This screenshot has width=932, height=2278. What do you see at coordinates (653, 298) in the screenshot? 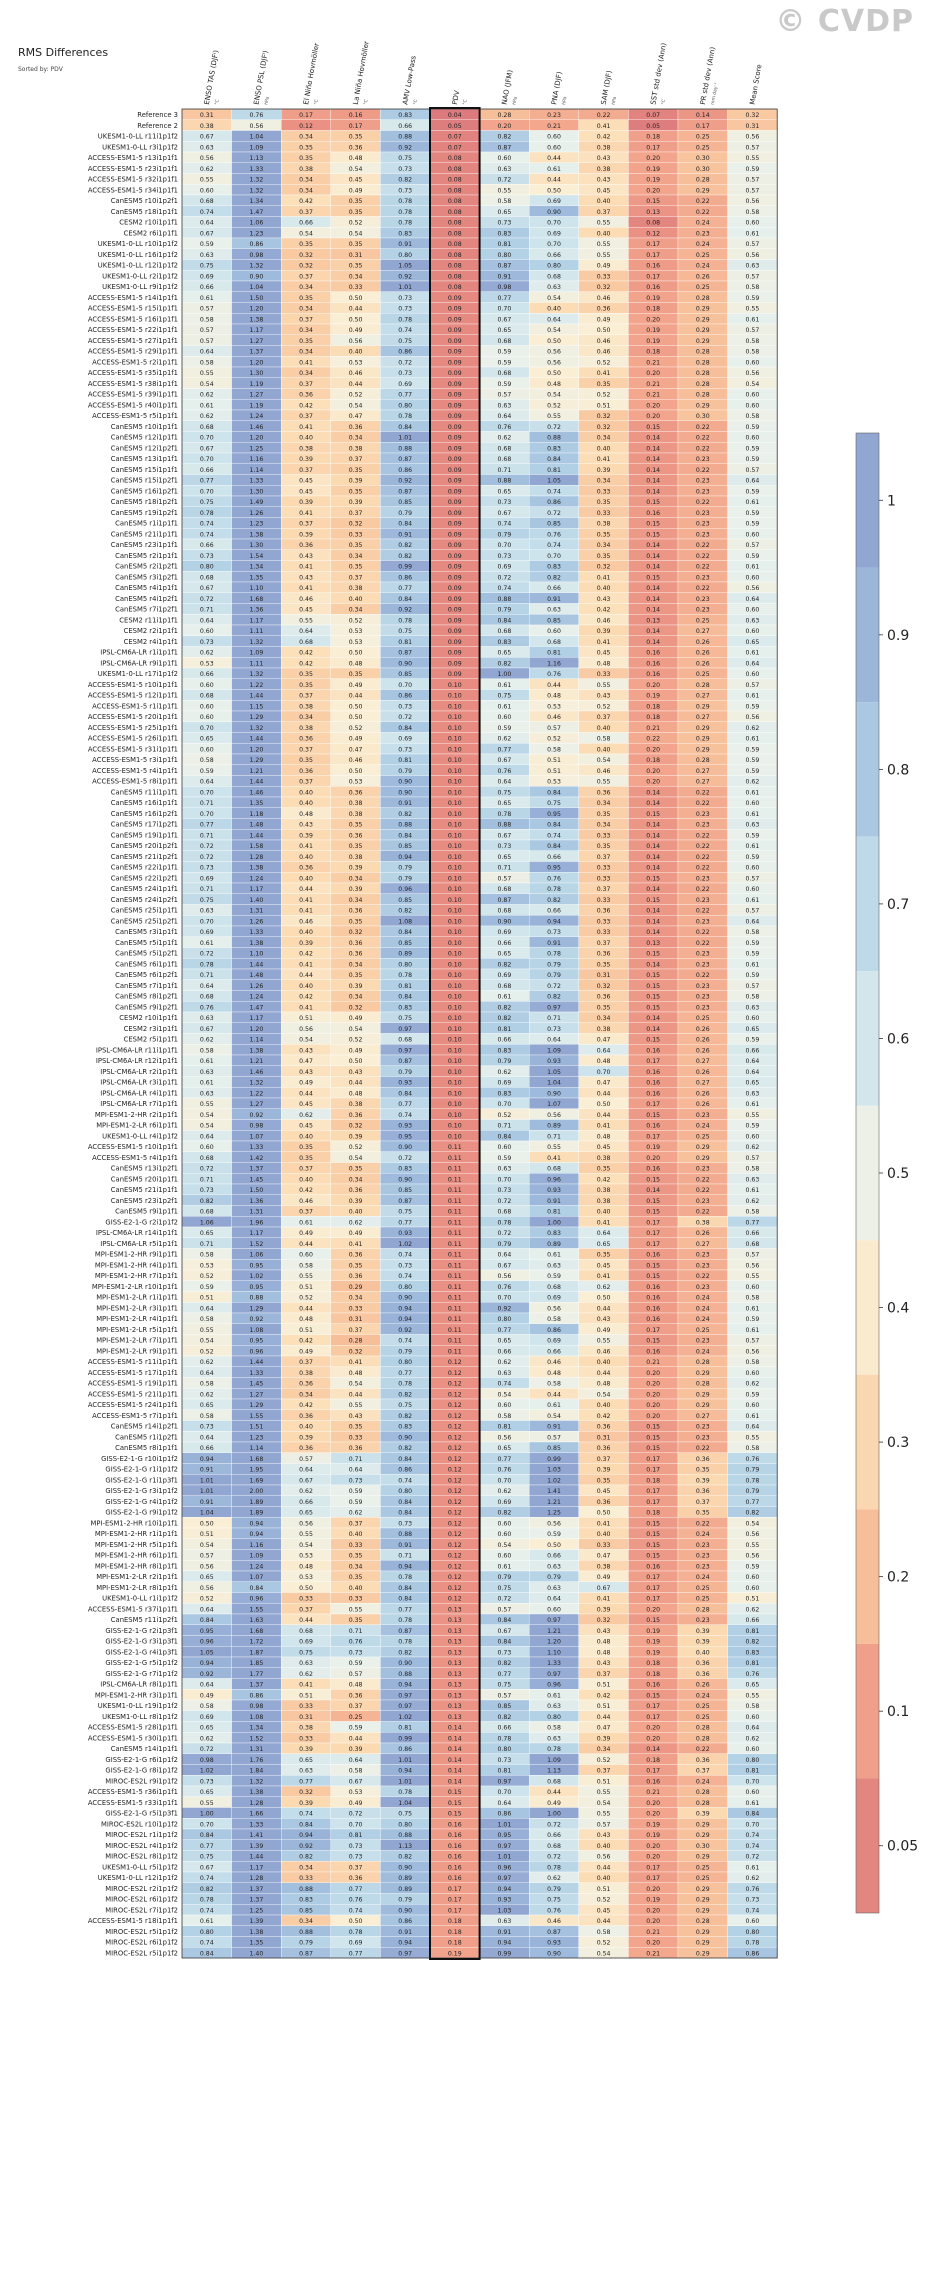
I see `cell-value: 0.19` at bounding box center [653, 298].